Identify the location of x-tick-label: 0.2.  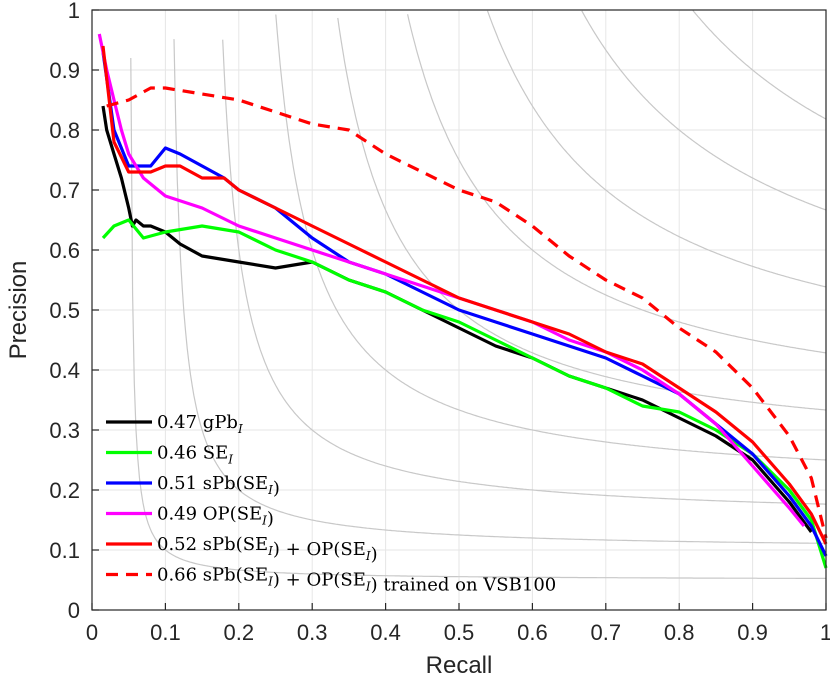
(239, 632).